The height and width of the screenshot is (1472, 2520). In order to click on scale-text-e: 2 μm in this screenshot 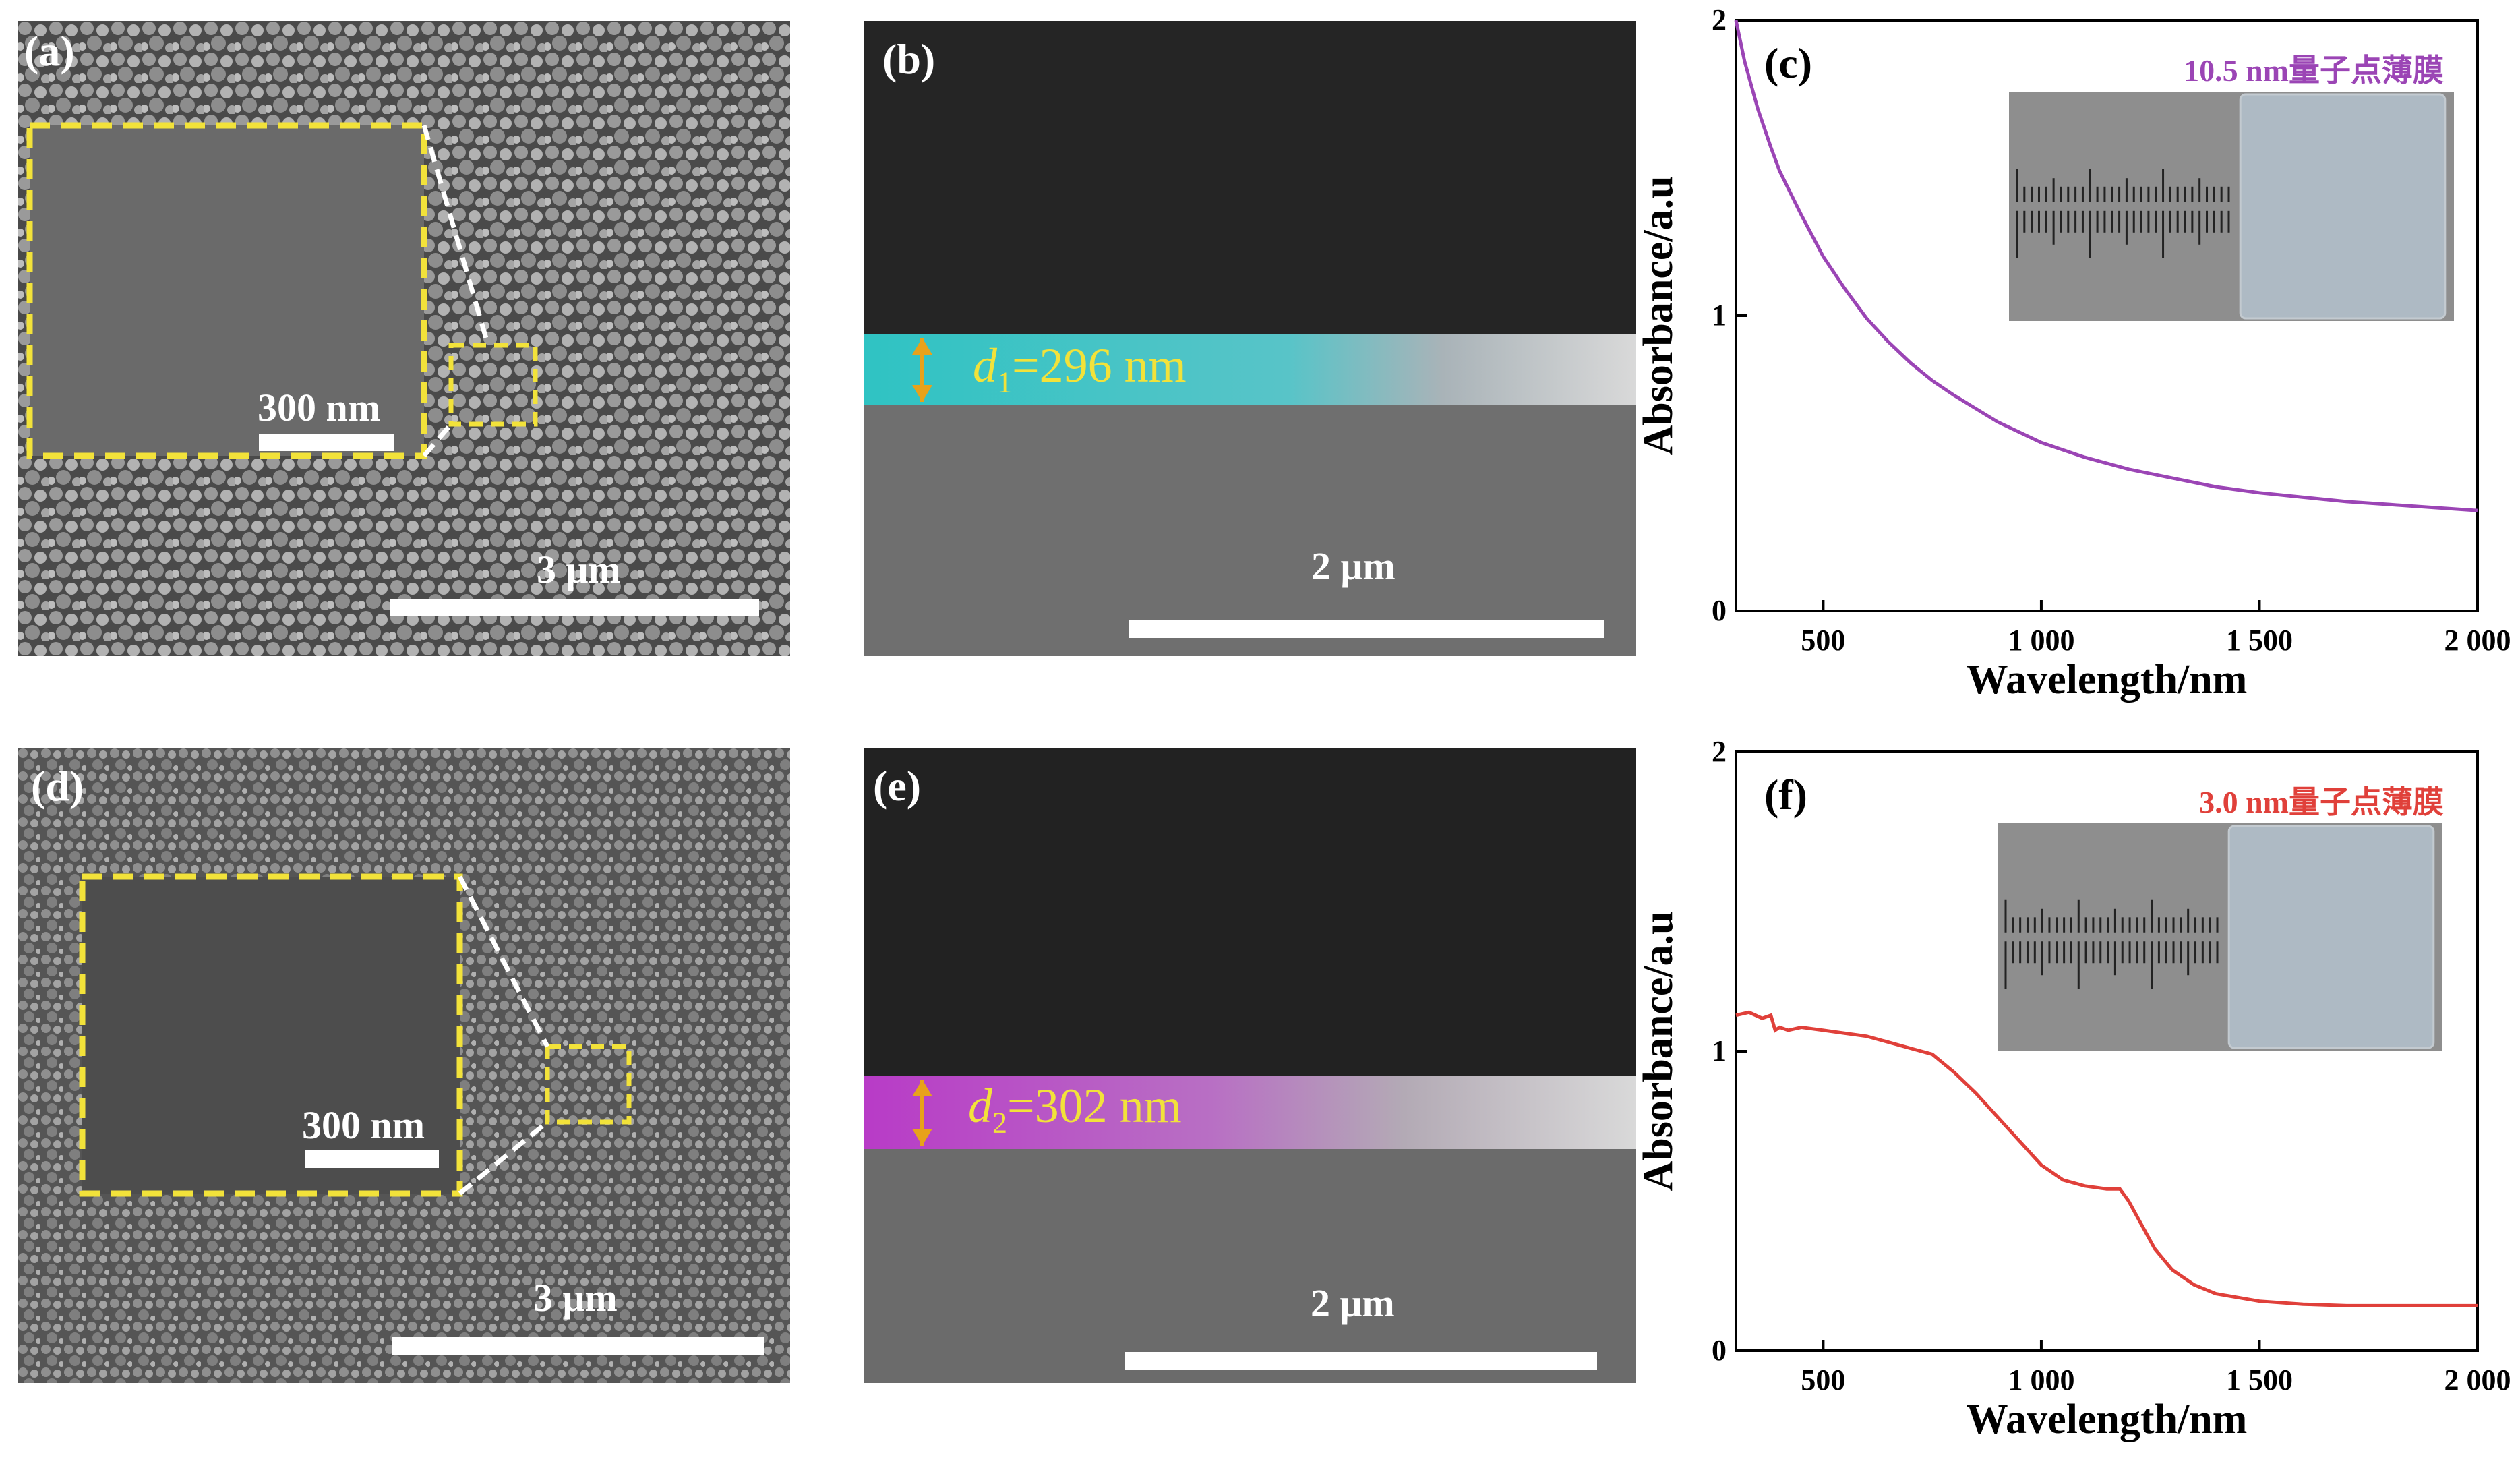, I will do `click(1353, 1303)`.